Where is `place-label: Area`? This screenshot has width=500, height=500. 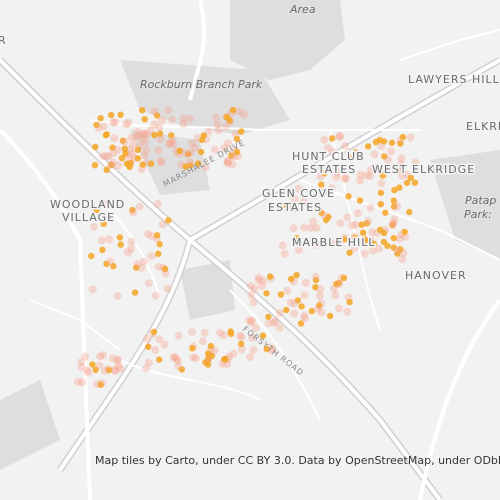 place-label: Area is located at coordinates (302, 9).